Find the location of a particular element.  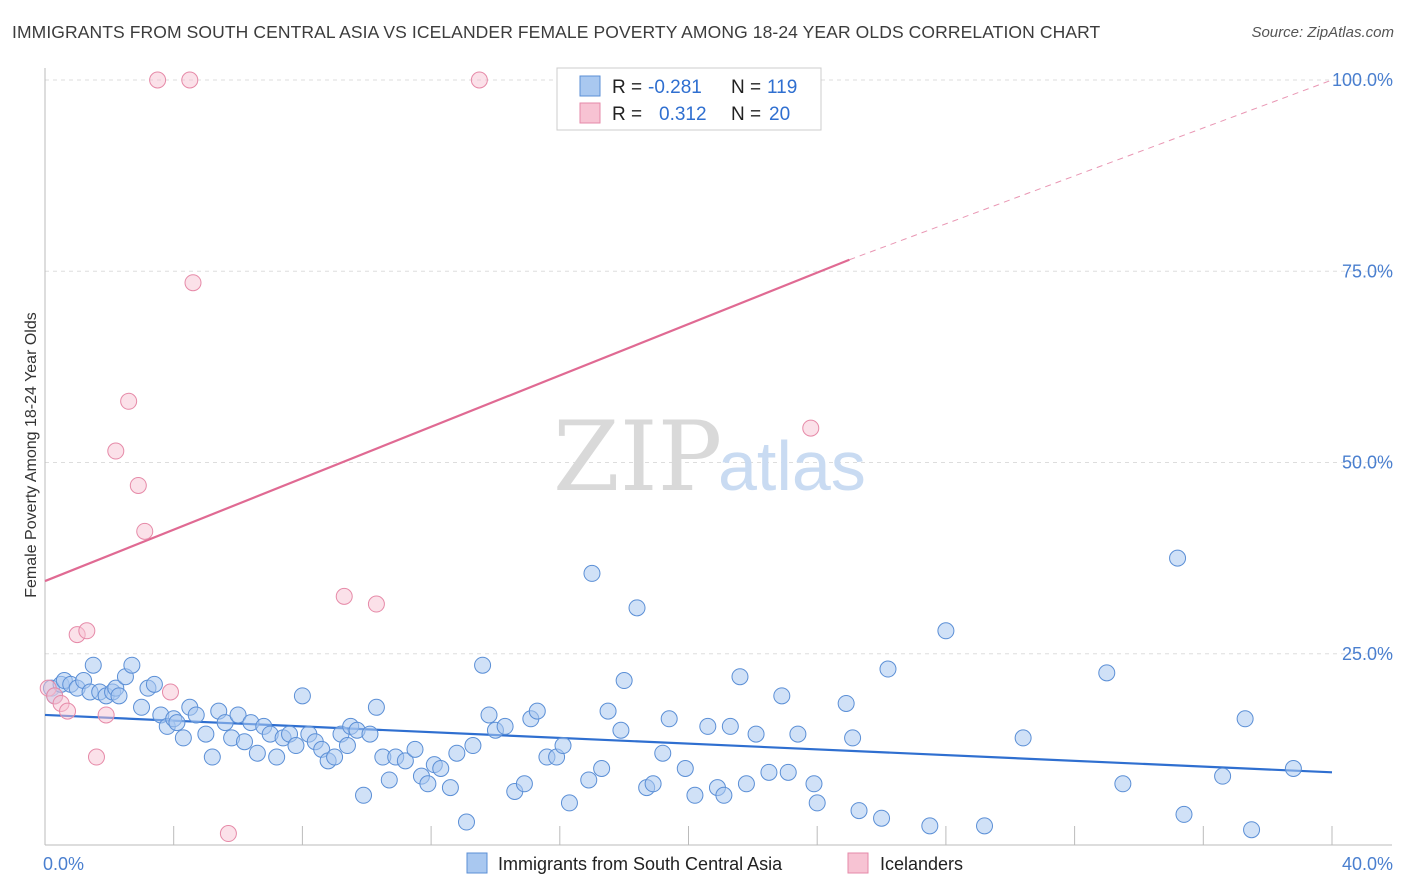

watermark: ZIP atlas is located at coordinates (709, 457).